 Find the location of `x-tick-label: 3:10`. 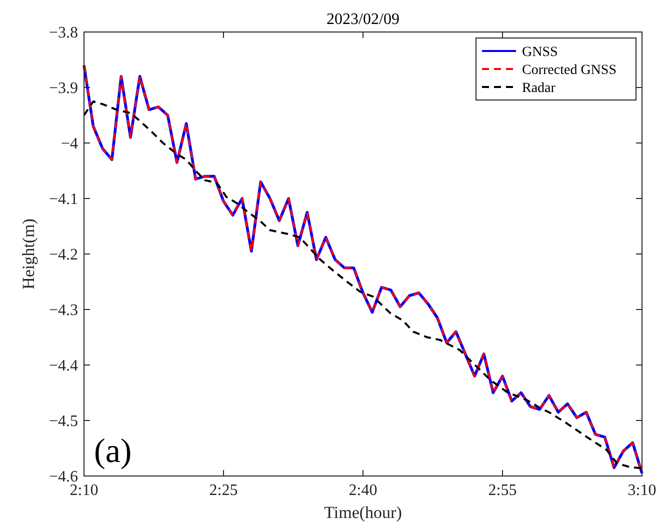

x-tick-label: 3:10 is located at coordinates (642, 490).